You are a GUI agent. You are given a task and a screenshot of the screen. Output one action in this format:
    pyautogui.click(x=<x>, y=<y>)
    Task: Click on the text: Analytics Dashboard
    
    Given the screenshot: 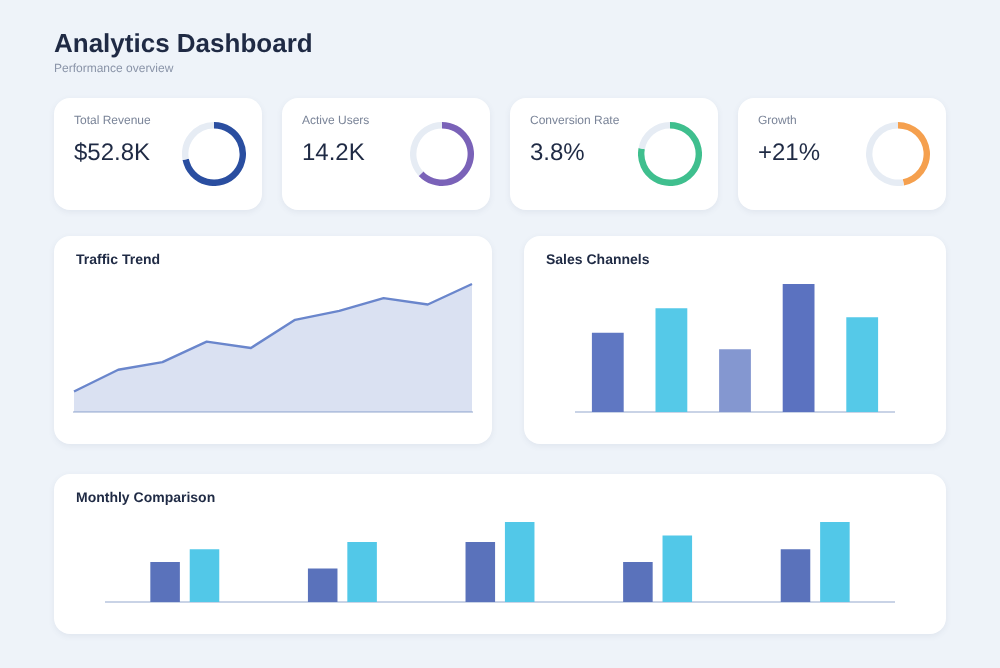 What is the action you would take?
    pyautogui.click(x=183, y=43)
    